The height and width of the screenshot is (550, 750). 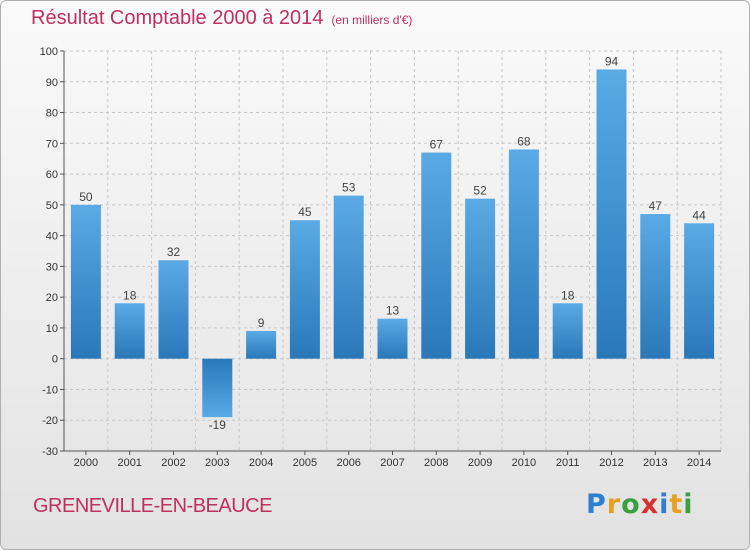 I want to click on x-tick-label: 2005, so click(x=305, y=463).